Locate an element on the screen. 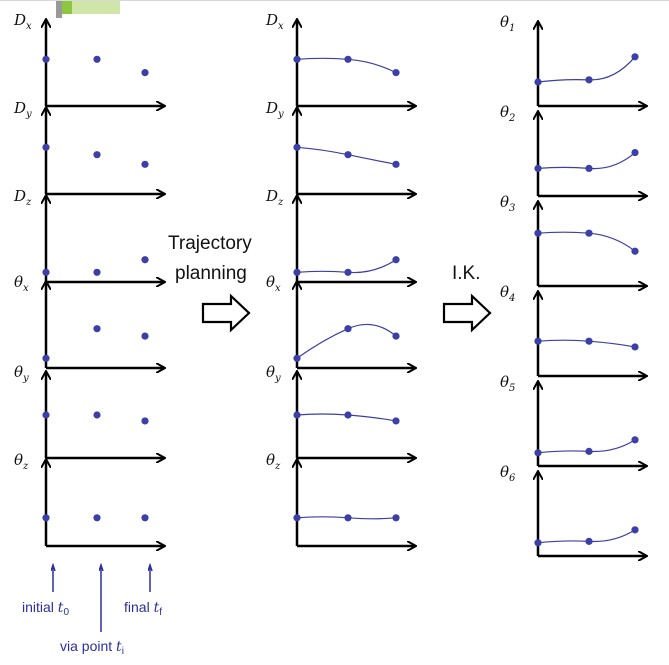 This screenshot has width=669, height=665. axis-label: θ1 is located at coordinates (507, 23).